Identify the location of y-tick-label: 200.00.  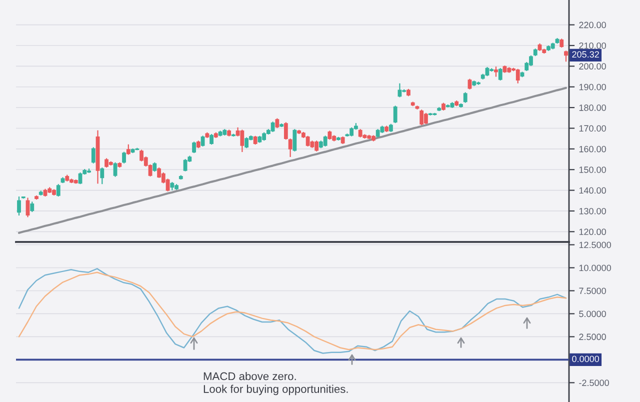
(592, 66).